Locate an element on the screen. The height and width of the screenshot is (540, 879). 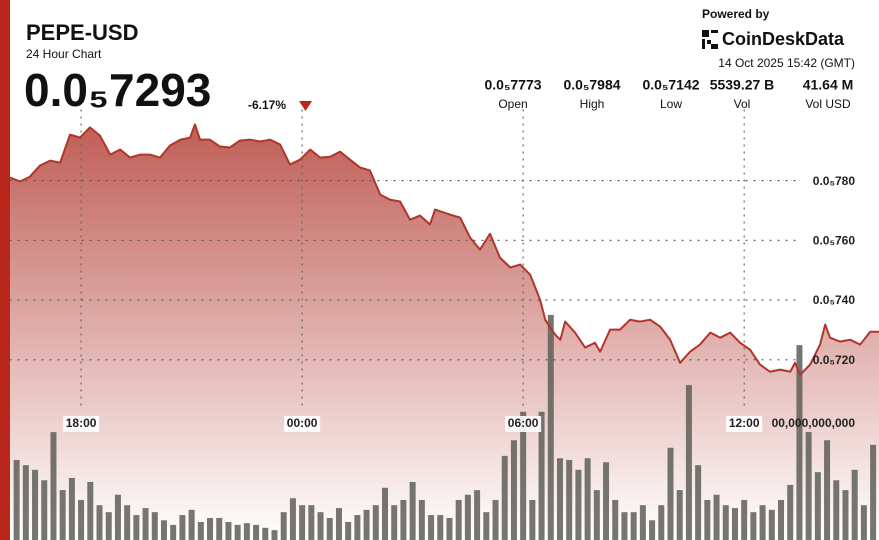
x-tick-label: 00:00 is located at coordinates (302, 423).